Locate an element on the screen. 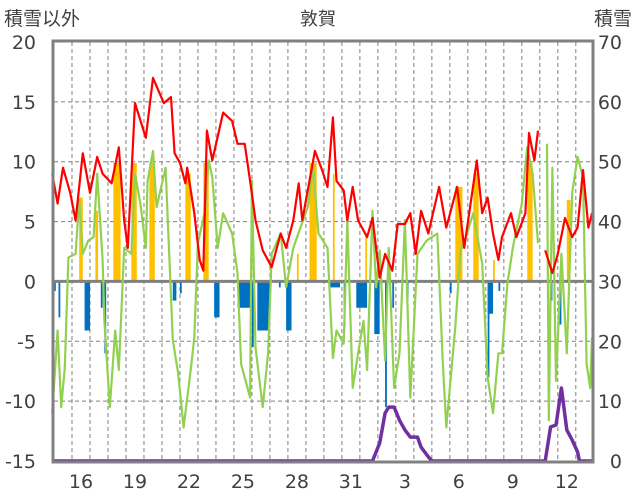 The image size is (636, 501). green-line is located at coordinates (569, 282).